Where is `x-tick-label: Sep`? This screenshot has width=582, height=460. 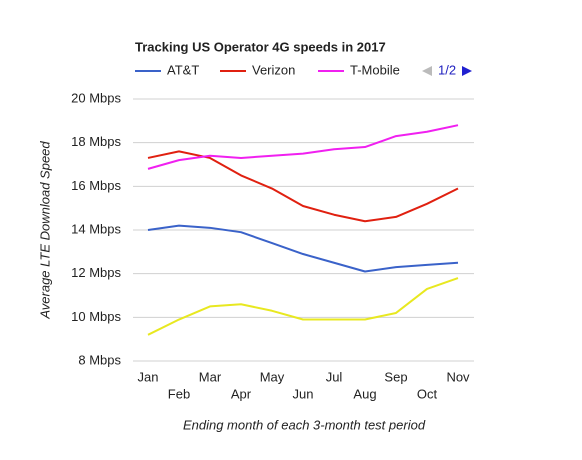 x-tick-label: Sep is located at coordinates (395, 376).